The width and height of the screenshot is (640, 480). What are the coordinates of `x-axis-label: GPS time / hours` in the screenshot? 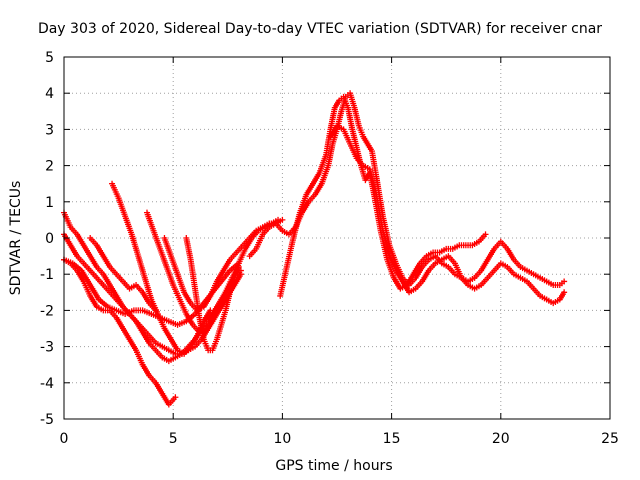 It's located at (333, 466).